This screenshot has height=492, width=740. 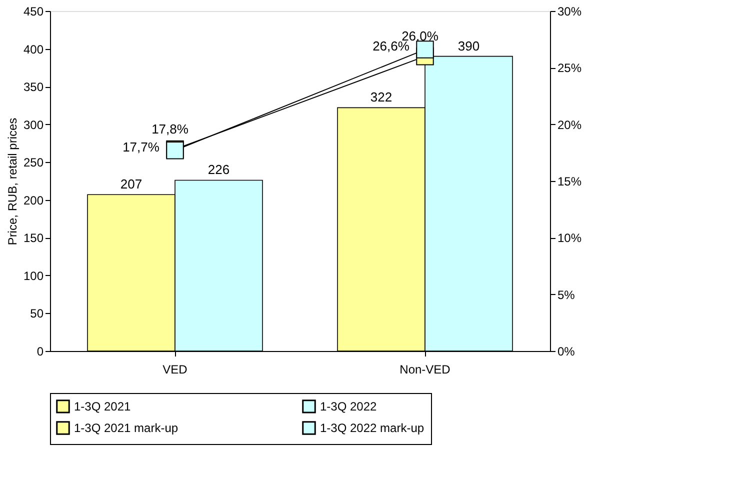 What do you see at coordinates (567, 351) in the screenshot?
I see `y2-tick-label: 0%` at bounding box center [567, 351].